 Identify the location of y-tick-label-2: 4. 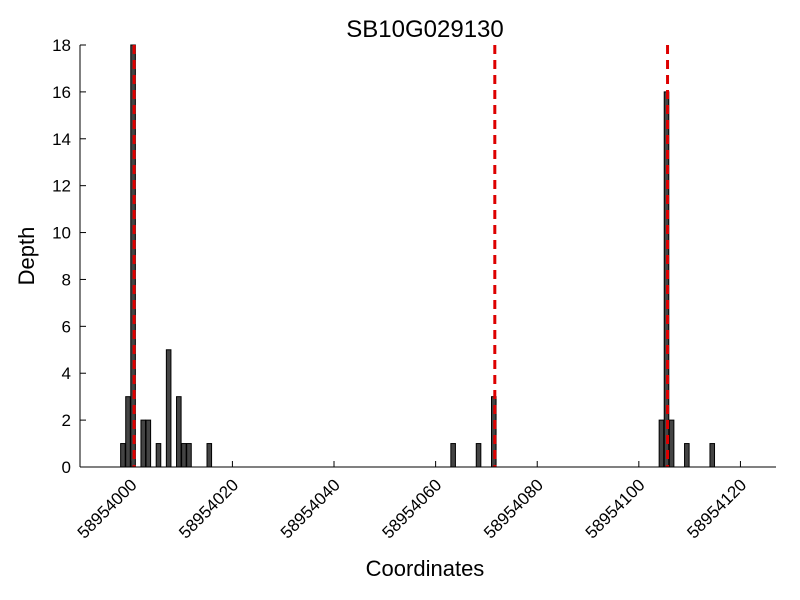
(66, 373).